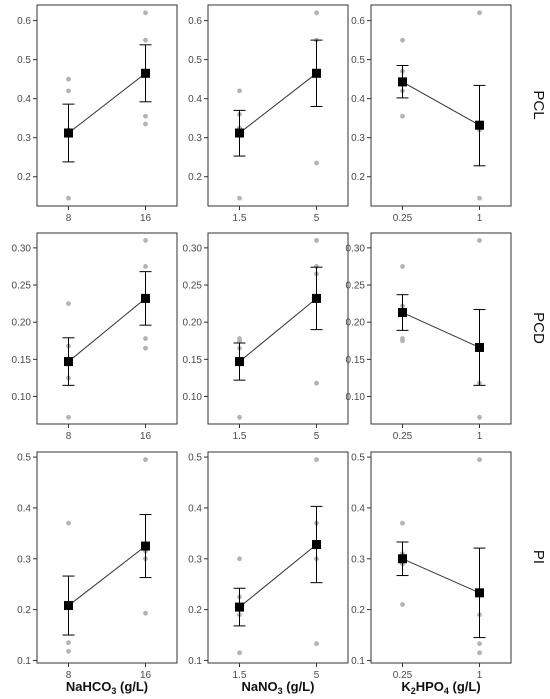  What do you see at coordinates (538, 557) in the screenshot?
I see `row-label: PI` at bounding box center [538, 557].